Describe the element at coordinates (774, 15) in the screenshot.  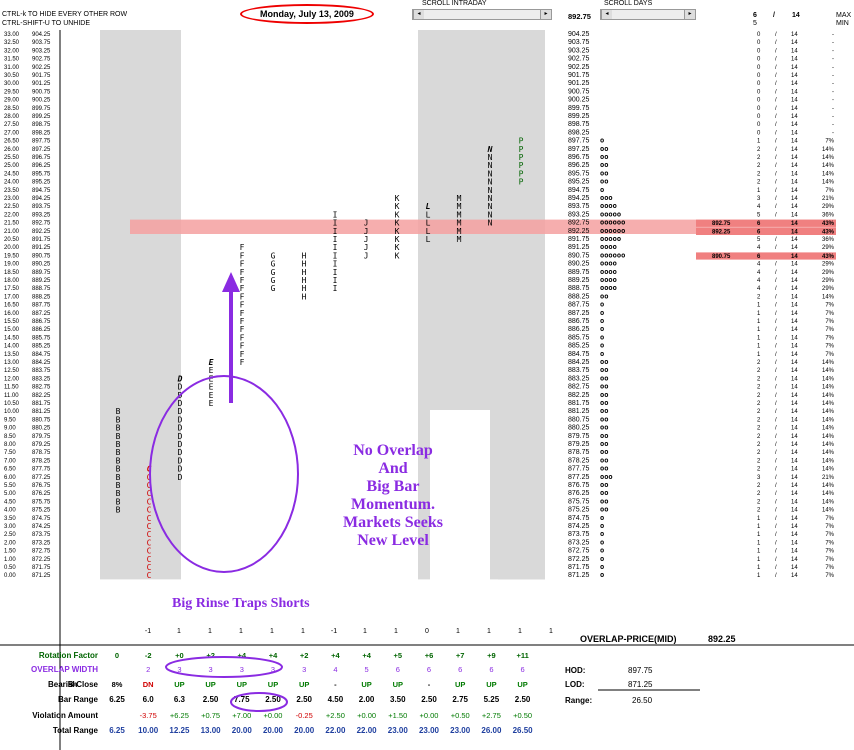
I see `header-slash: /` at that location.